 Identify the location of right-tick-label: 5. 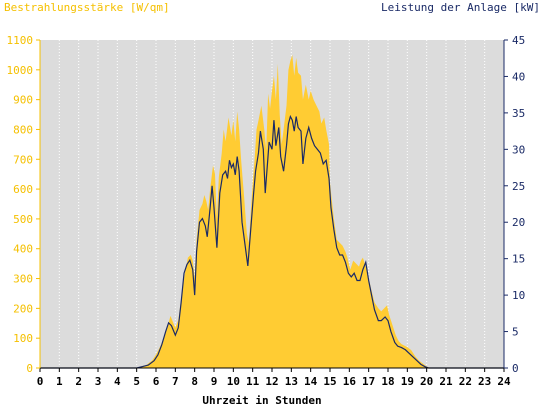
(515, 332).